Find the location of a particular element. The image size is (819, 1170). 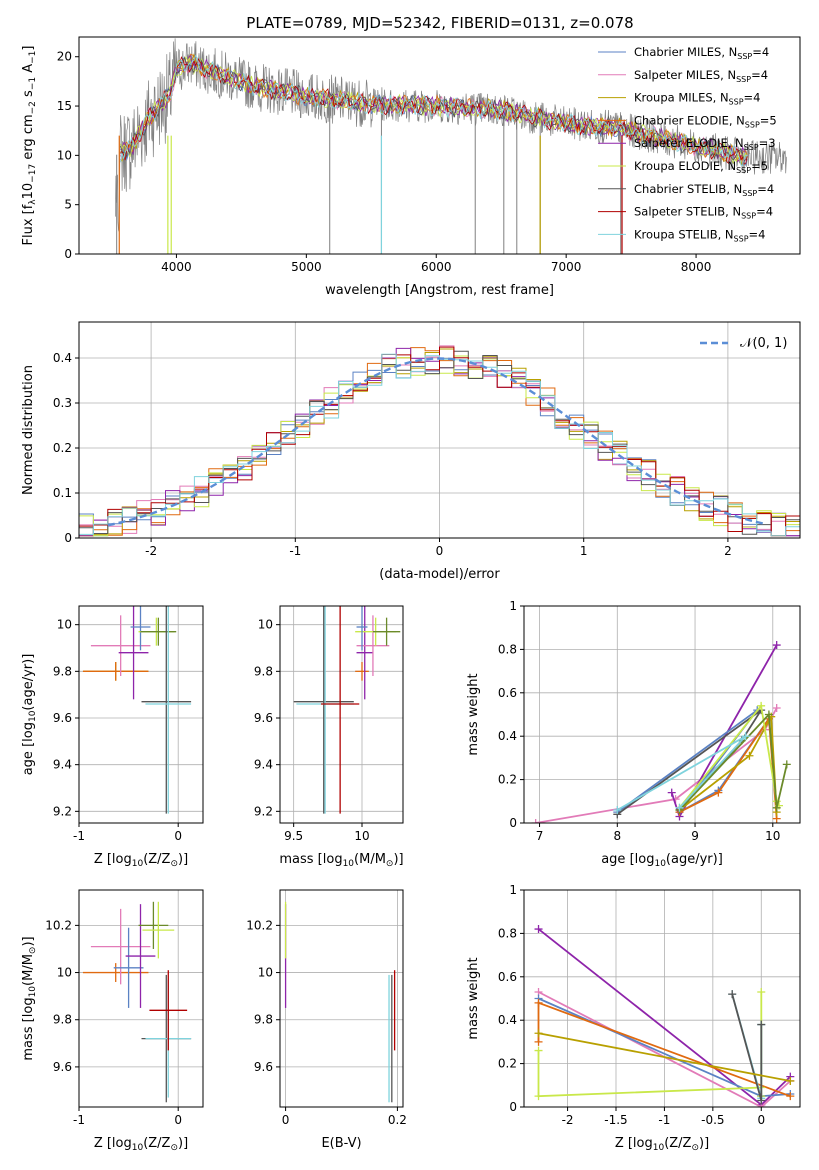

x-tick-label: 7000 is located at coordinates (566, 267).